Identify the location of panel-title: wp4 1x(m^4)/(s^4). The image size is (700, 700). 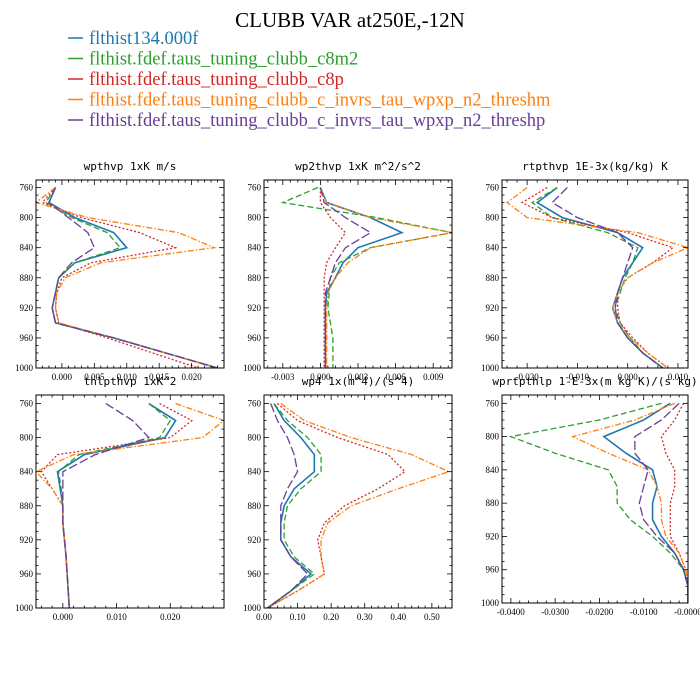
(358, 381).